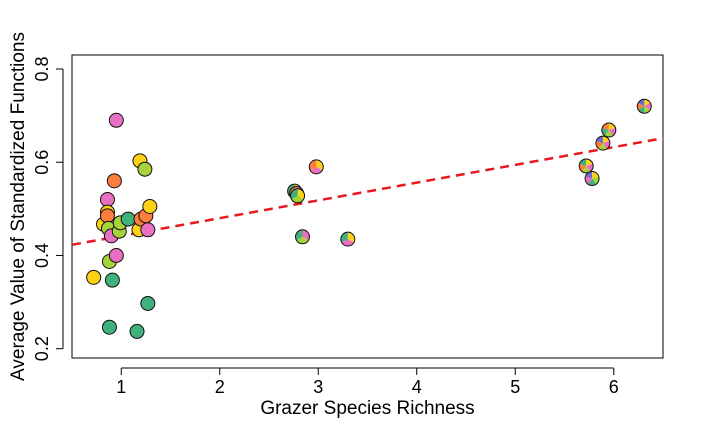 The height and width of the screenshot is (432, 720). What do you see at coordinates (48, 208) in the screenshot?
I see `y-axis: 0.2 0.4 0.6 0.8` at bounding box center [48, 208].